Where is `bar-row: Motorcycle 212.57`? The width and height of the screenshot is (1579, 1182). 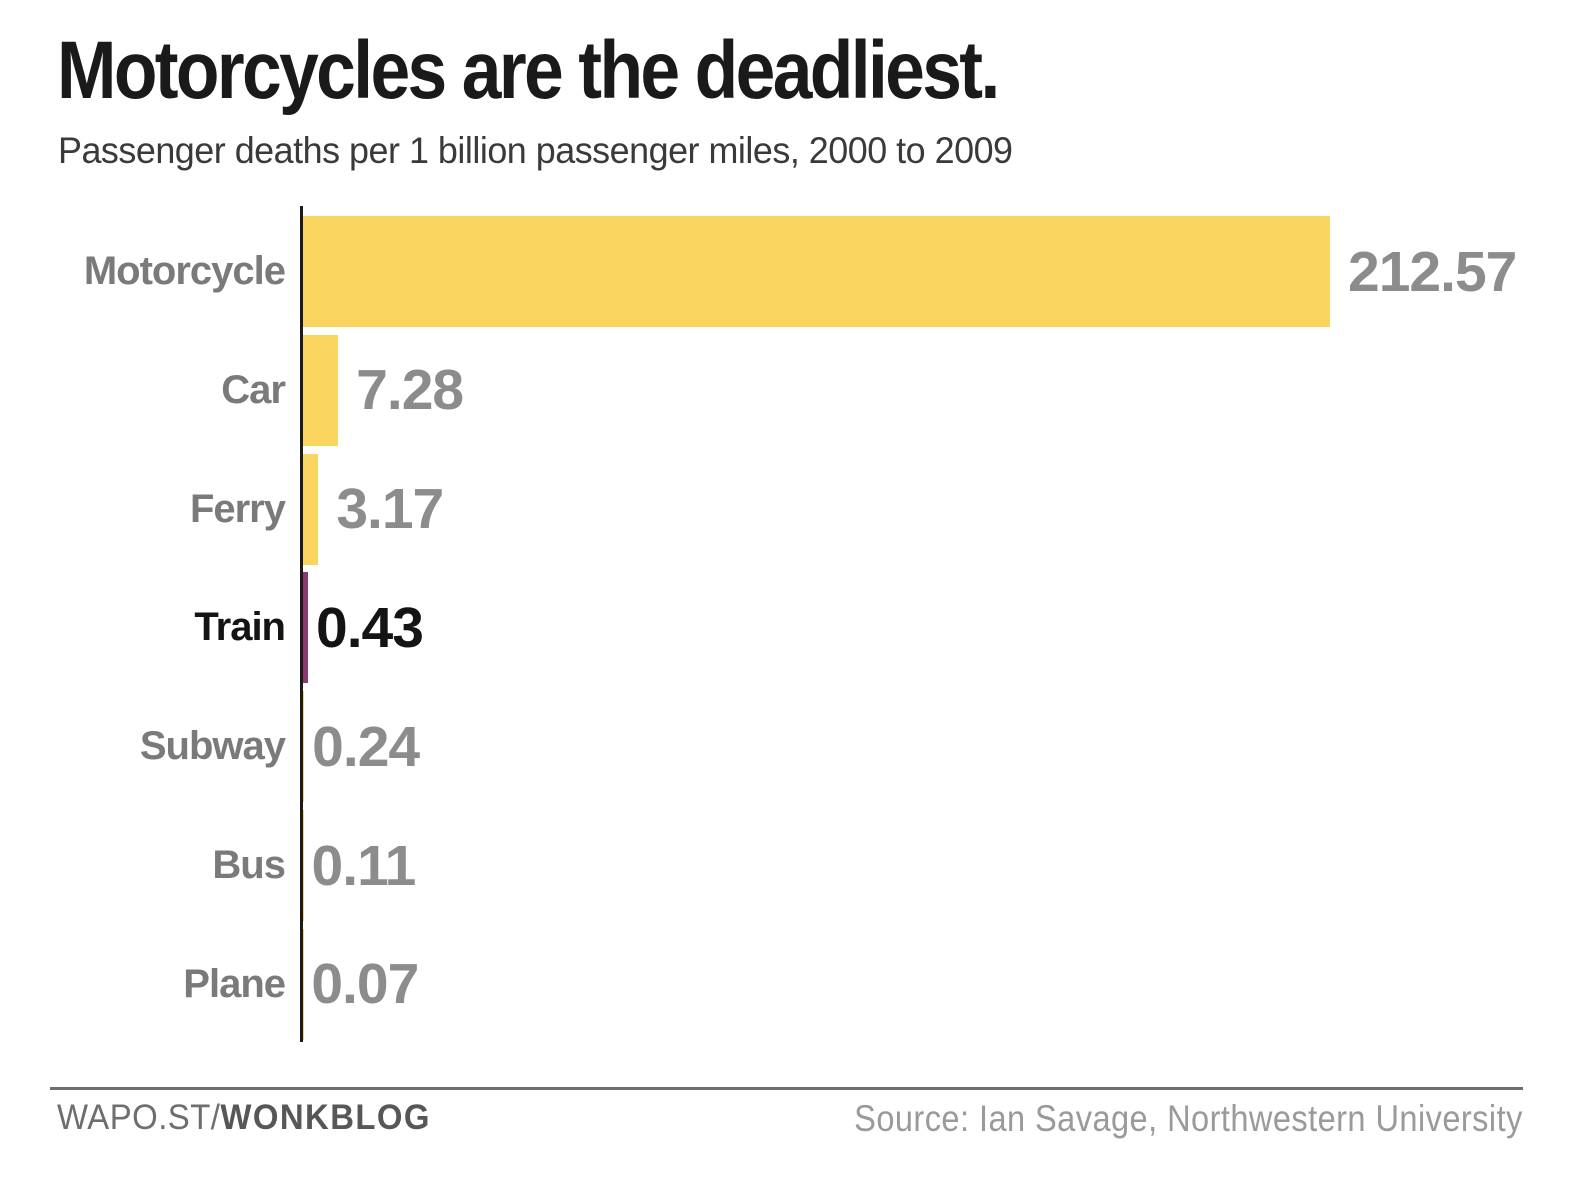 bar-row: Motorcycle 212.57 is located at coordinates (789, 271).